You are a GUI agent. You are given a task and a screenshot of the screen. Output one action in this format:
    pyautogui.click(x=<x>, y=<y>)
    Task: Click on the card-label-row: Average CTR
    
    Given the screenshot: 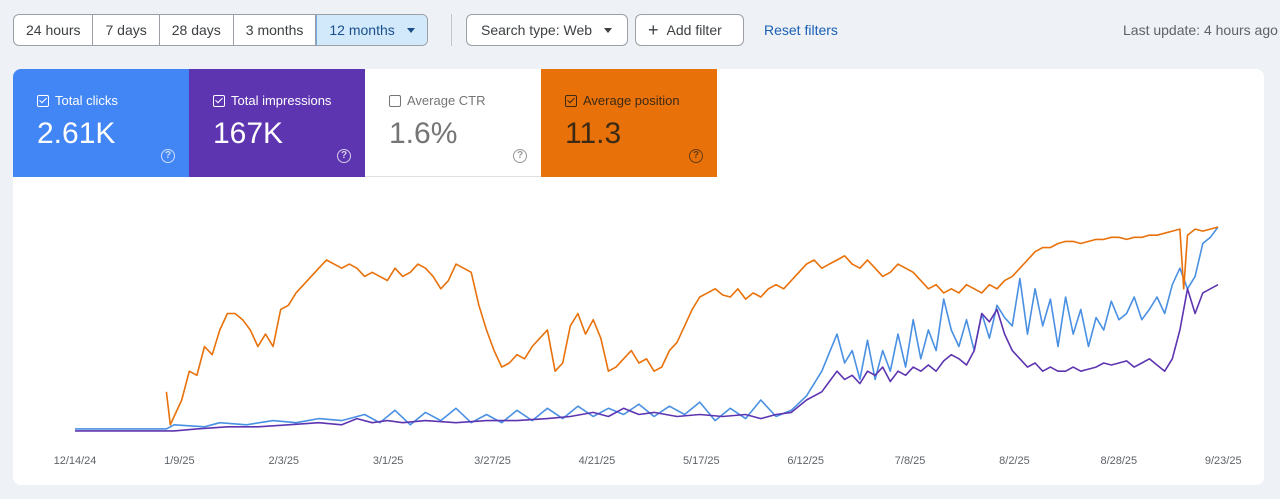 What is the action you would take?
    pyautogui.click(x=437, y=100)
    